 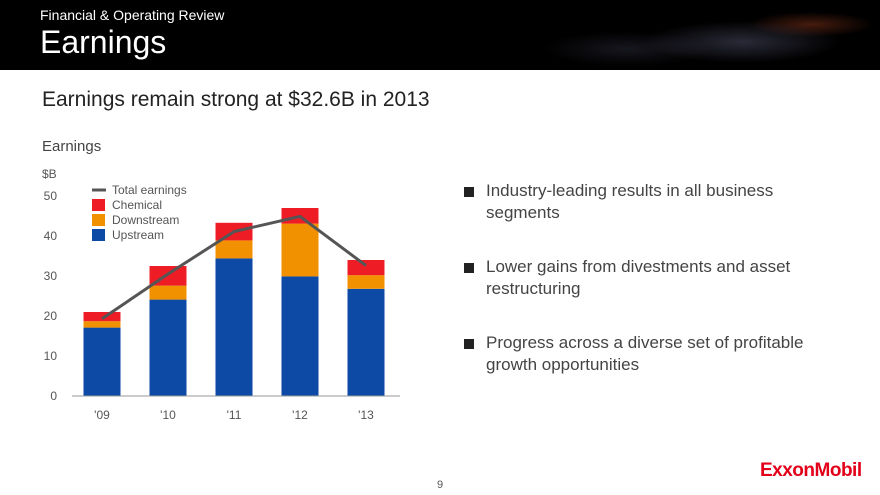 What do you see at coordinates (98, 235) in the screenshot?
I see `legend-swatch-upstream` at bounding box center [98, 235].